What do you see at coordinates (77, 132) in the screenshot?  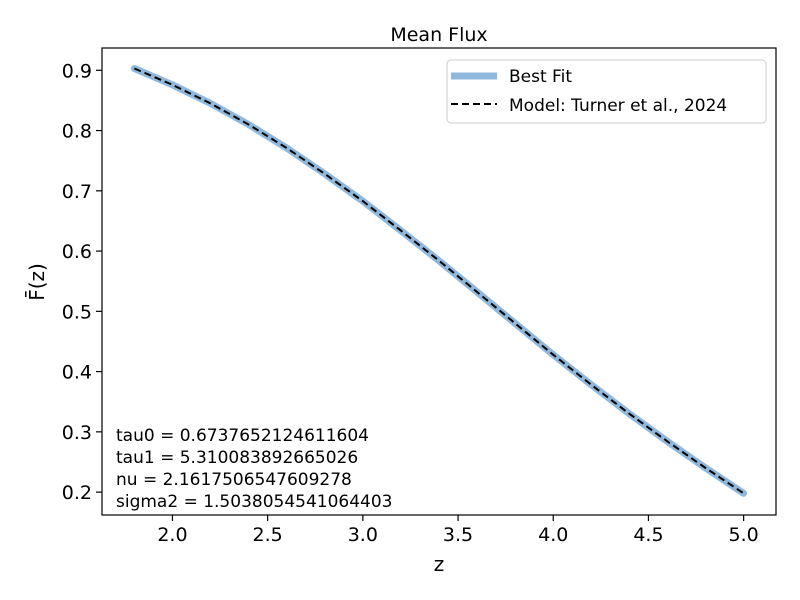 I see `y-tick-label: 0.8` at bounding box center [77, 132].